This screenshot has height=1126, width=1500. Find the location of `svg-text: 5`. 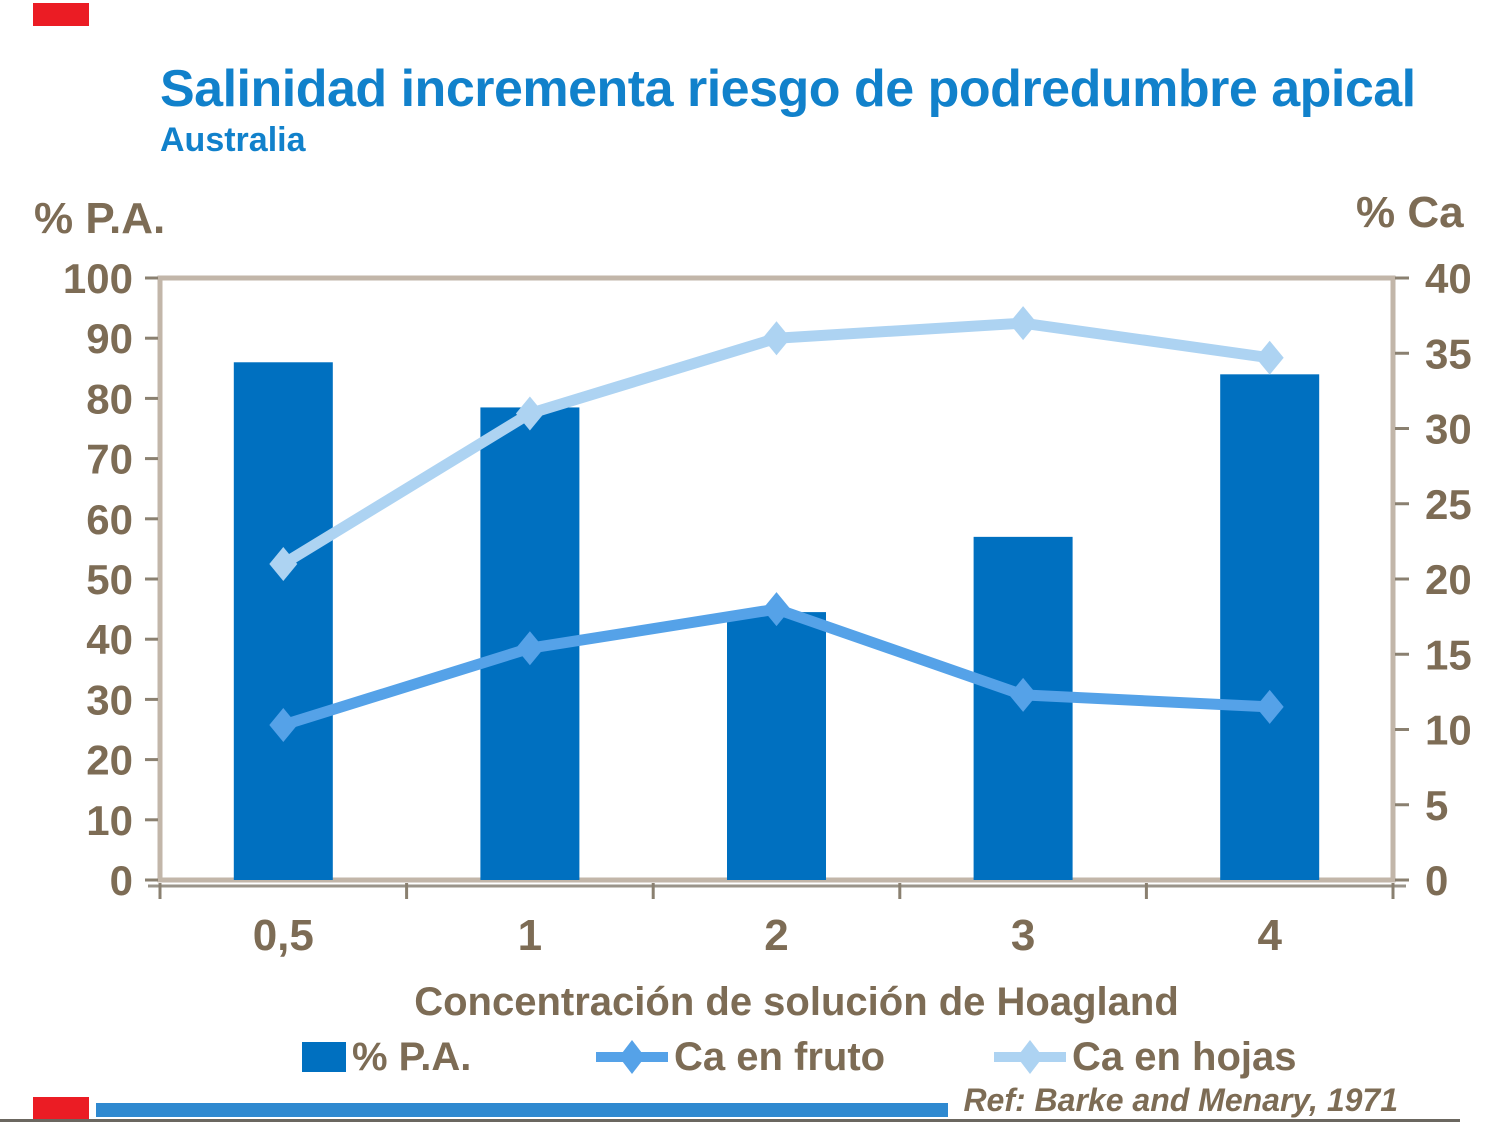

svg-text: 5 is located at coordinates (1436, 805).